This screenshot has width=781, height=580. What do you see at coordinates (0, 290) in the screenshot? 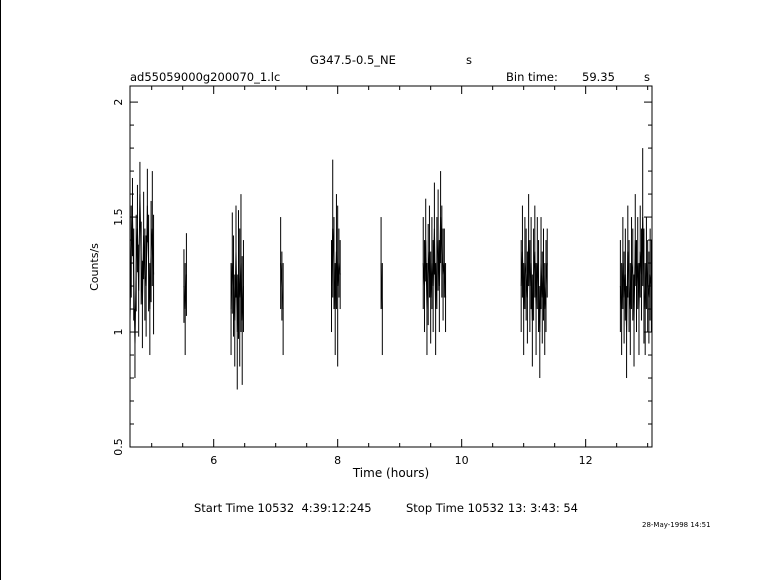
I see `window-left-border` at bounding box center [0, 290].